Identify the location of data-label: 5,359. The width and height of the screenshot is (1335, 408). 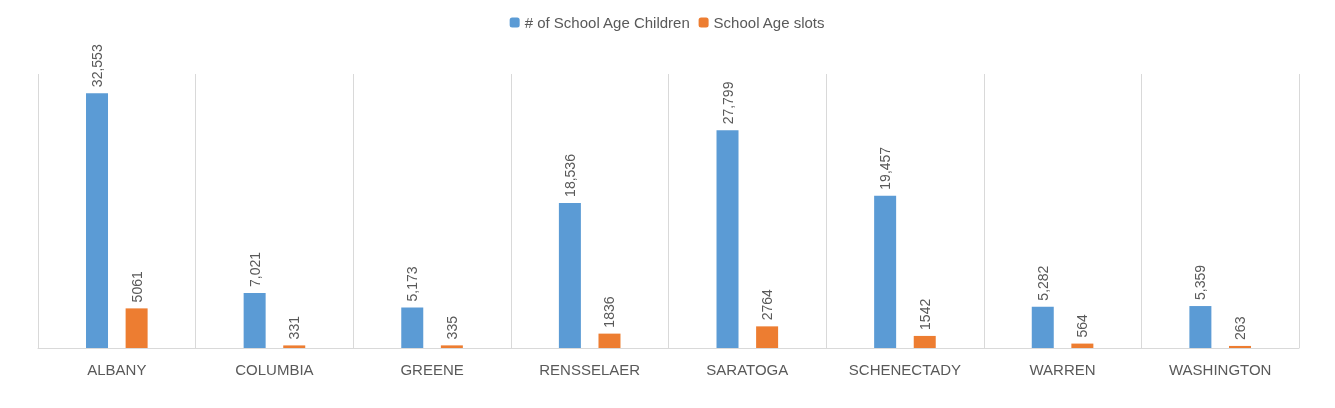
(1200, 282).